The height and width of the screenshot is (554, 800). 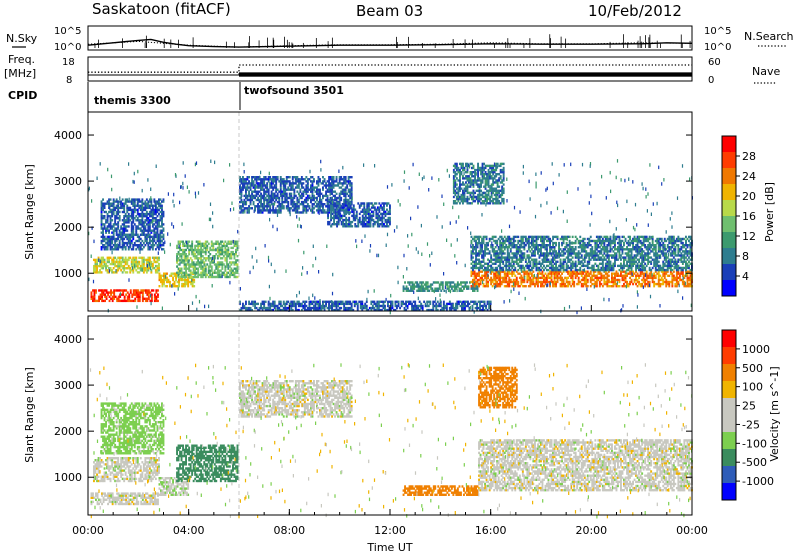 What do you see at coordinates (132, 100) in the screenshot?
I see `cpid-themis: themis 3300` at bounding box center [132, 100].